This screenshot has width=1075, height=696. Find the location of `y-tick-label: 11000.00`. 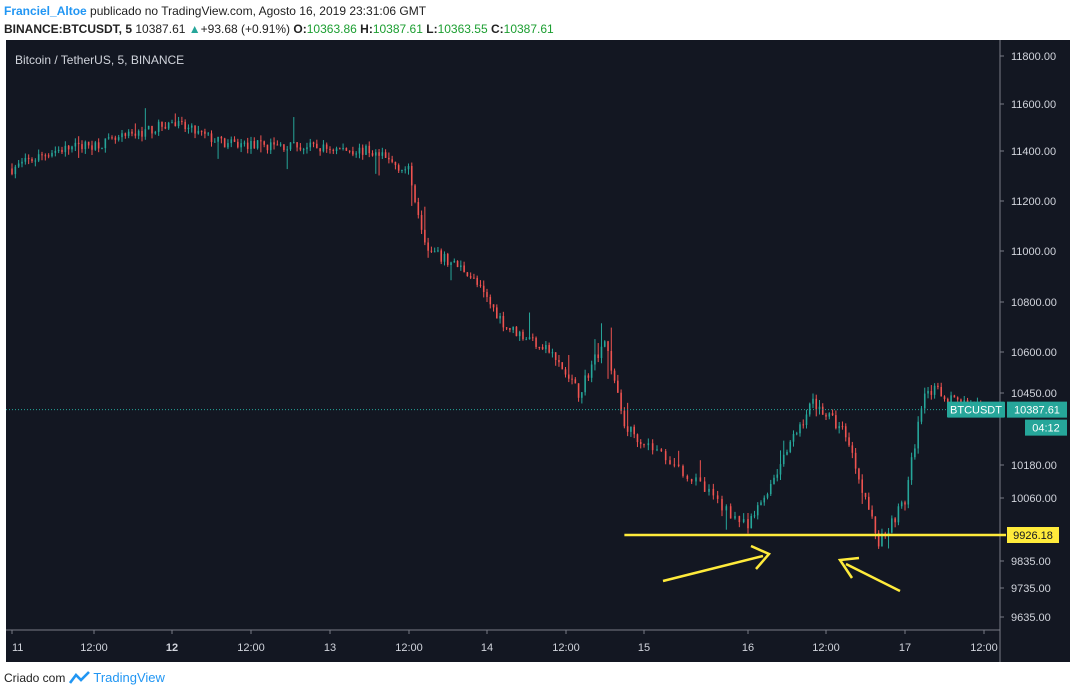

y-tick-label: 11000.00 is located at coordinates (1033, 252).